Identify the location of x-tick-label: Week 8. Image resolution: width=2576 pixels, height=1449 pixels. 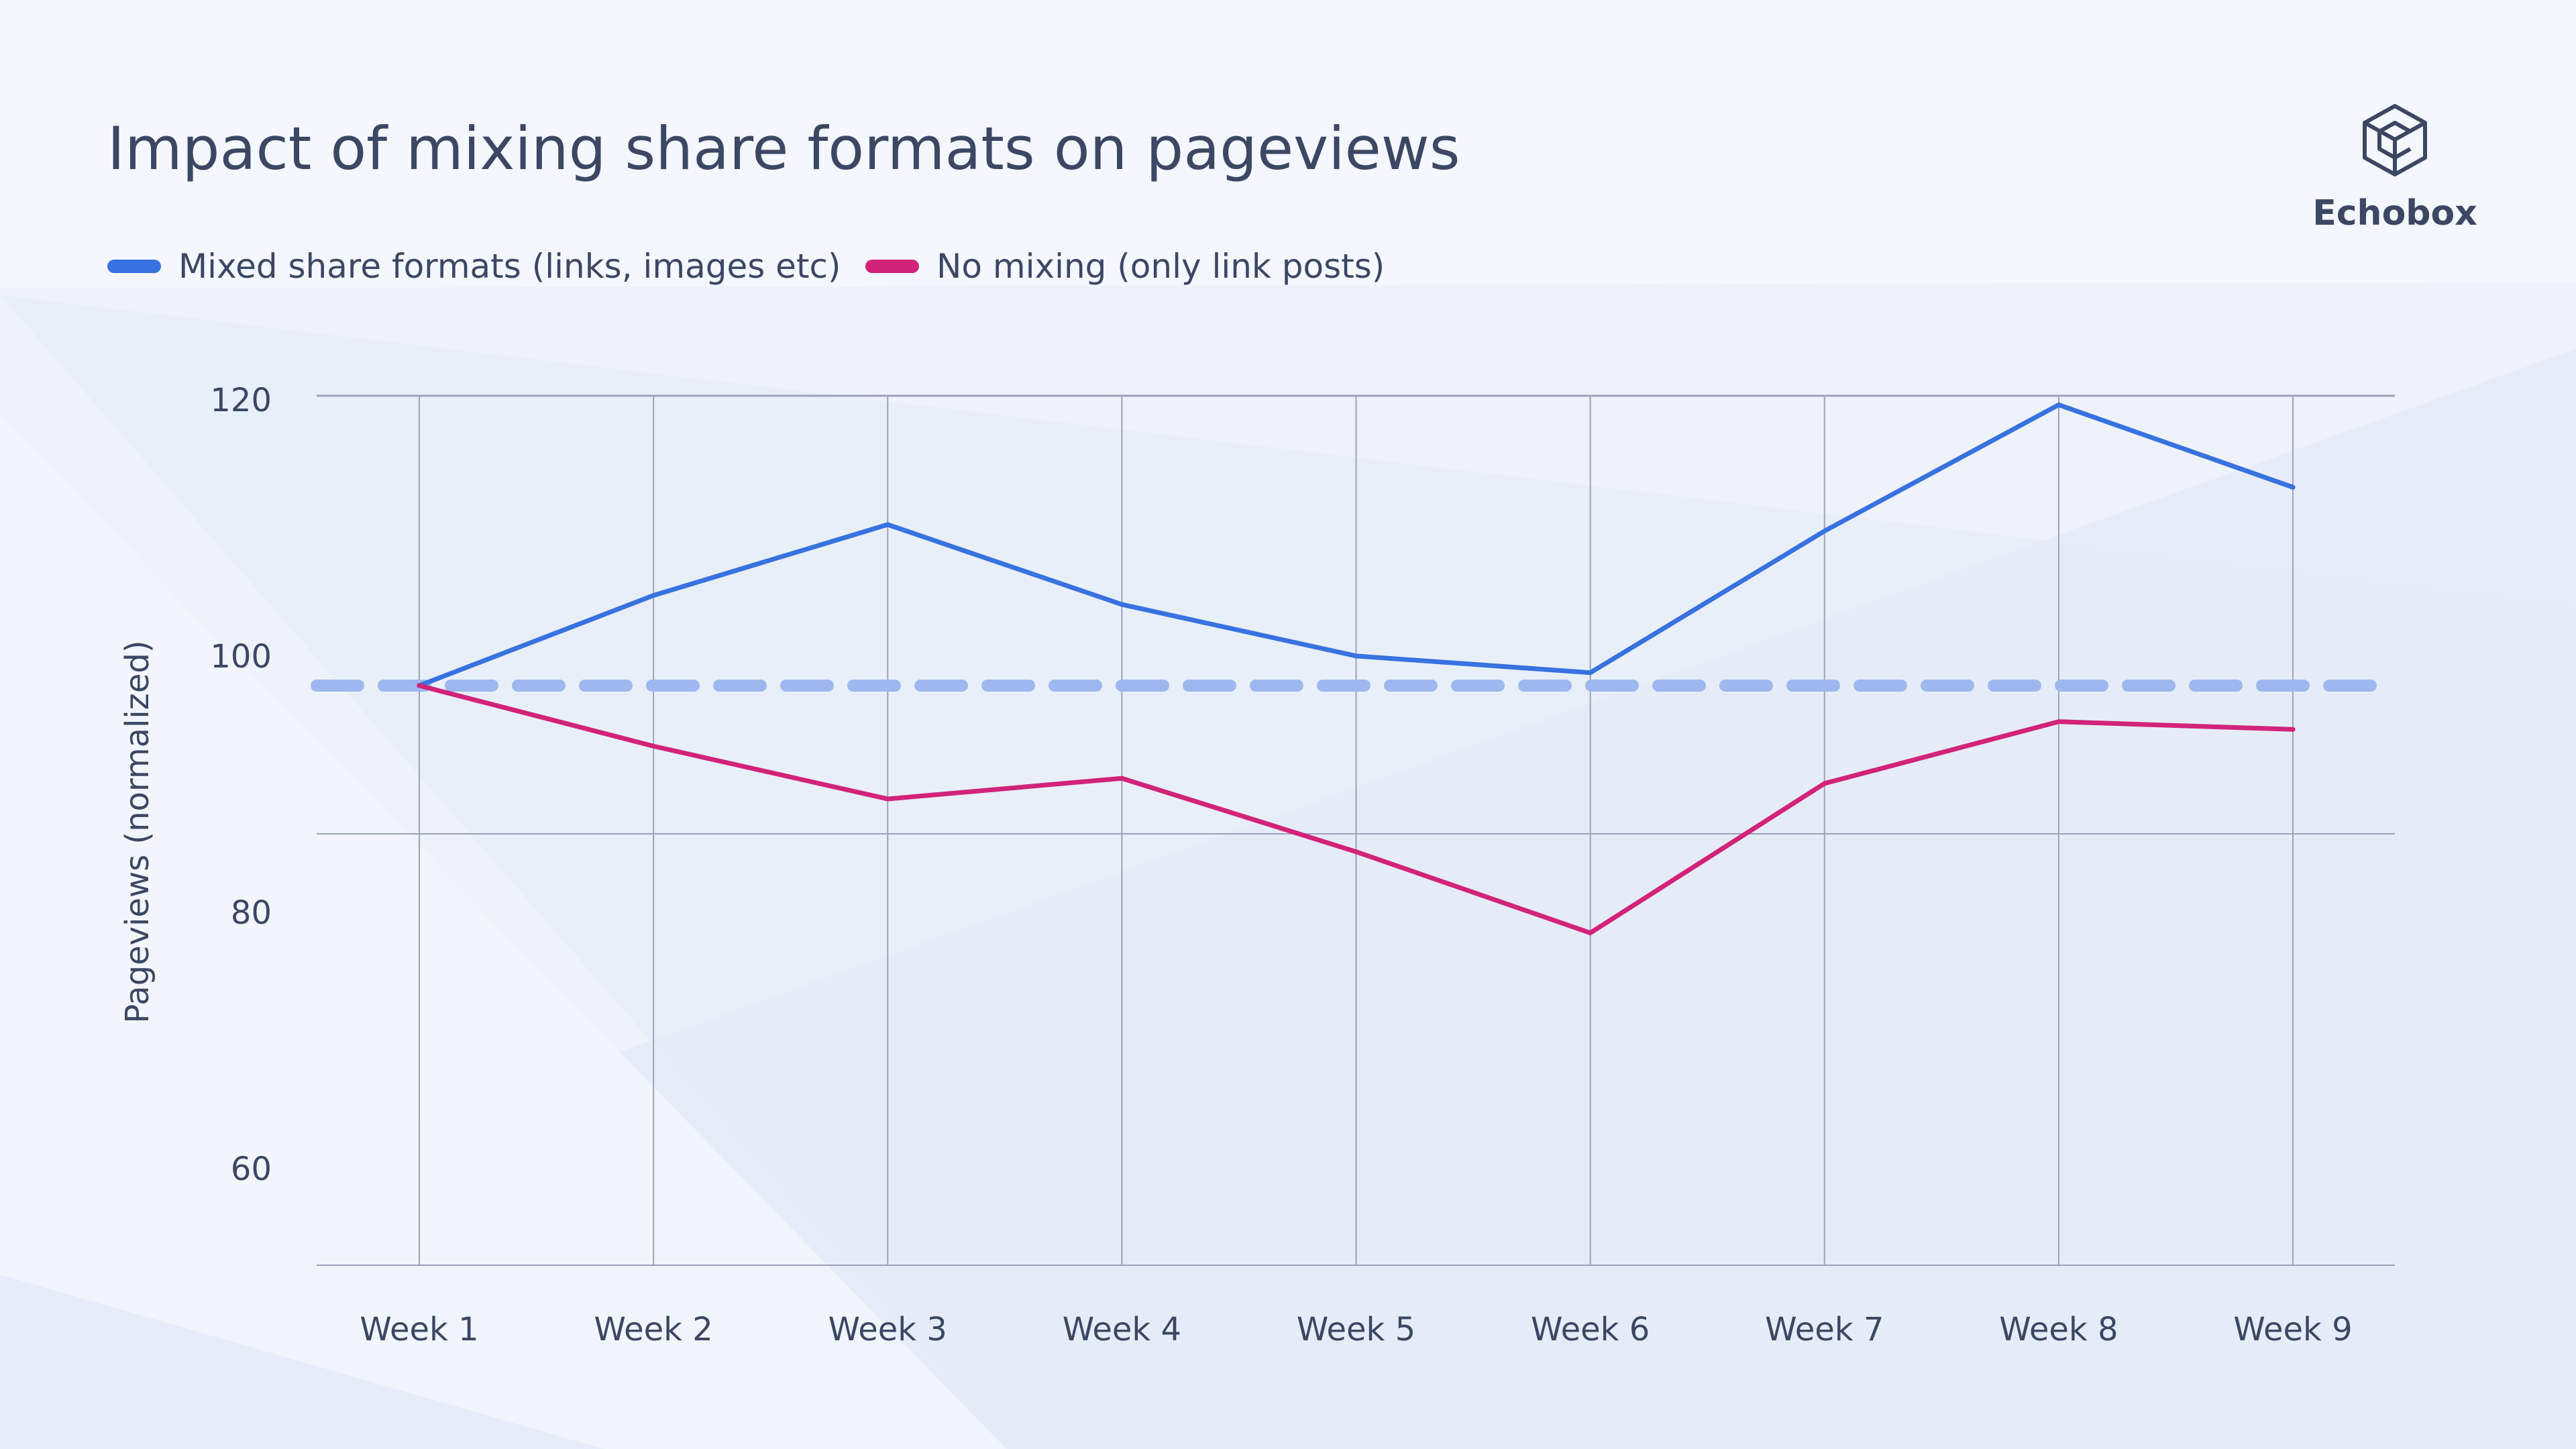
(2058, 1329).